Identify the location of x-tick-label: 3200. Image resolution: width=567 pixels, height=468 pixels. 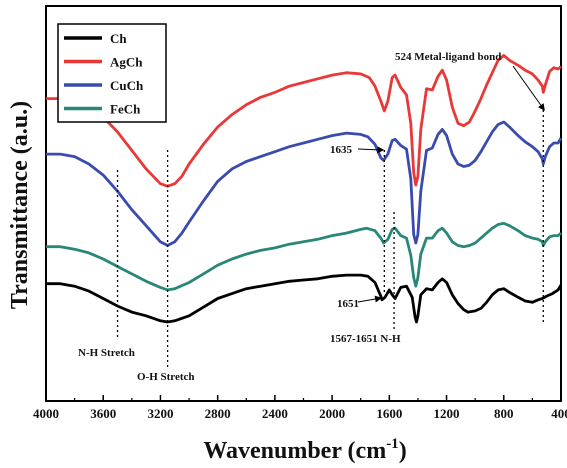
(160, 413).